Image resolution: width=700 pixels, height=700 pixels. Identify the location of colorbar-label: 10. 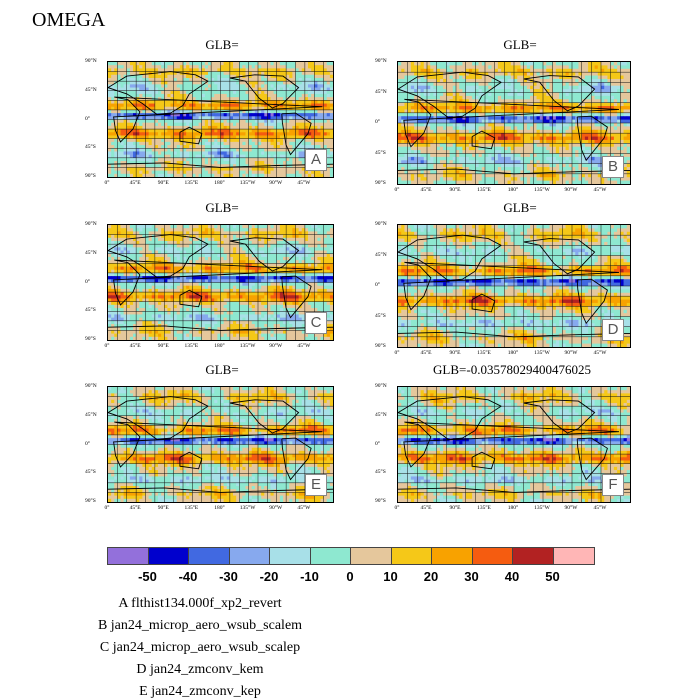
(390, 576).